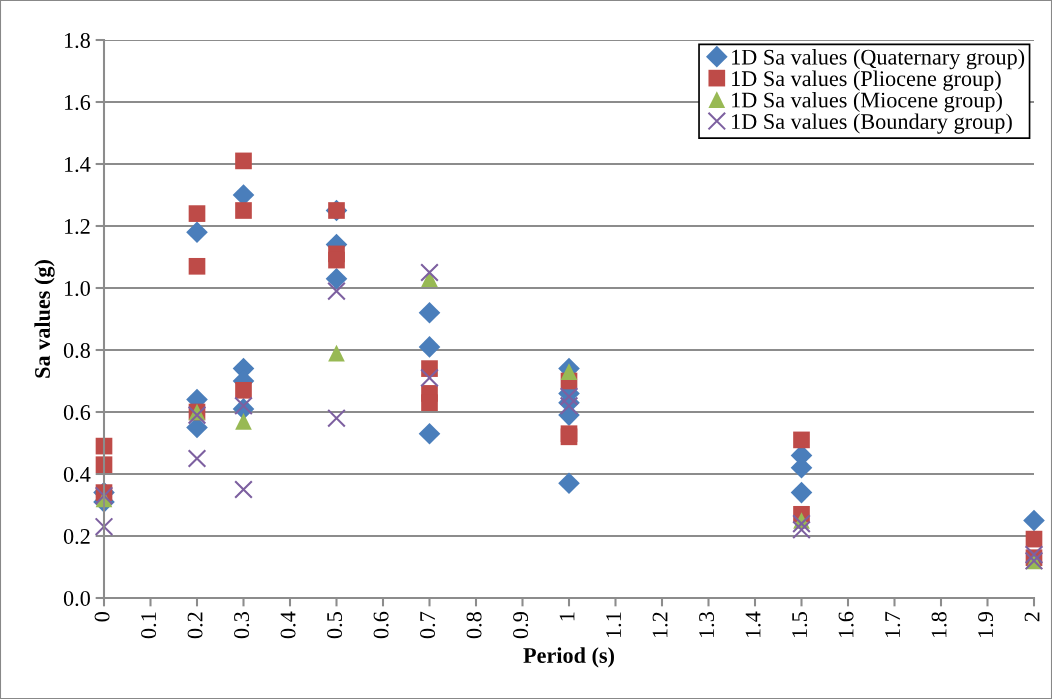 Image resolution: width=1052 pixels, height=699 pixels. I want to click on x-tick-label: 2, so click(1032, 617).